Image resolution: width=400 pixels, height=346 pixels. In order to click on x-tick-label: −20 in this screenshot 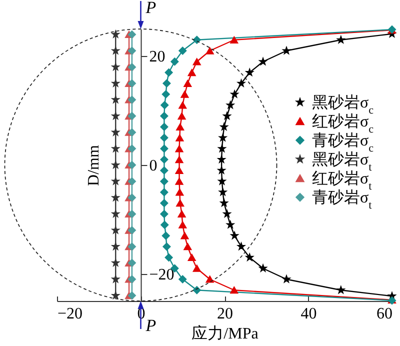, I will do `click(70, 314)`.